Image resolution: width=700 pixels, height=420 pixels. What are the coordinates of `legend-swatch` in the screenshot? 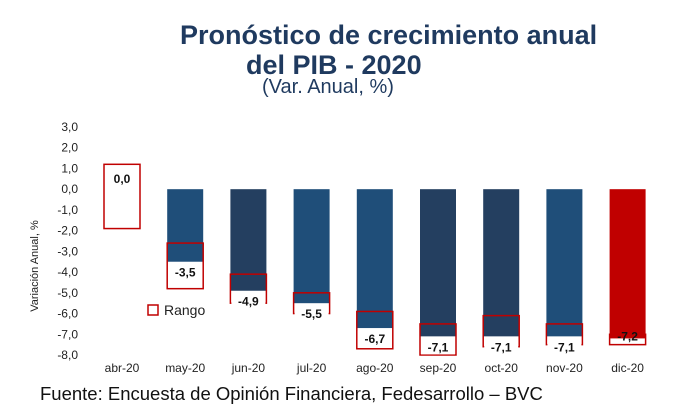 It's located at (153, 310).